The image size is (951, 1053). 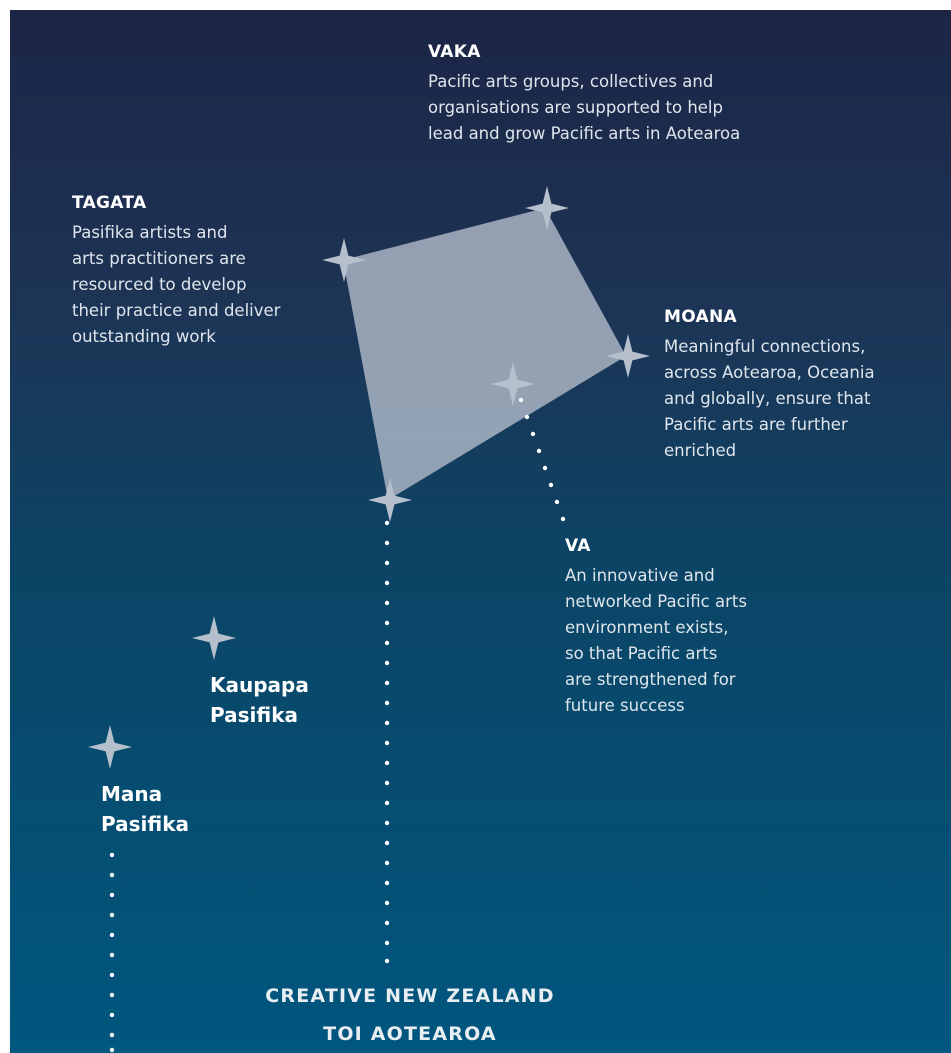 What do you see at coordinates (159, 284) in the screenshot?
I see `tagata-line: resourced to develop` at bounding box center [159, 284].